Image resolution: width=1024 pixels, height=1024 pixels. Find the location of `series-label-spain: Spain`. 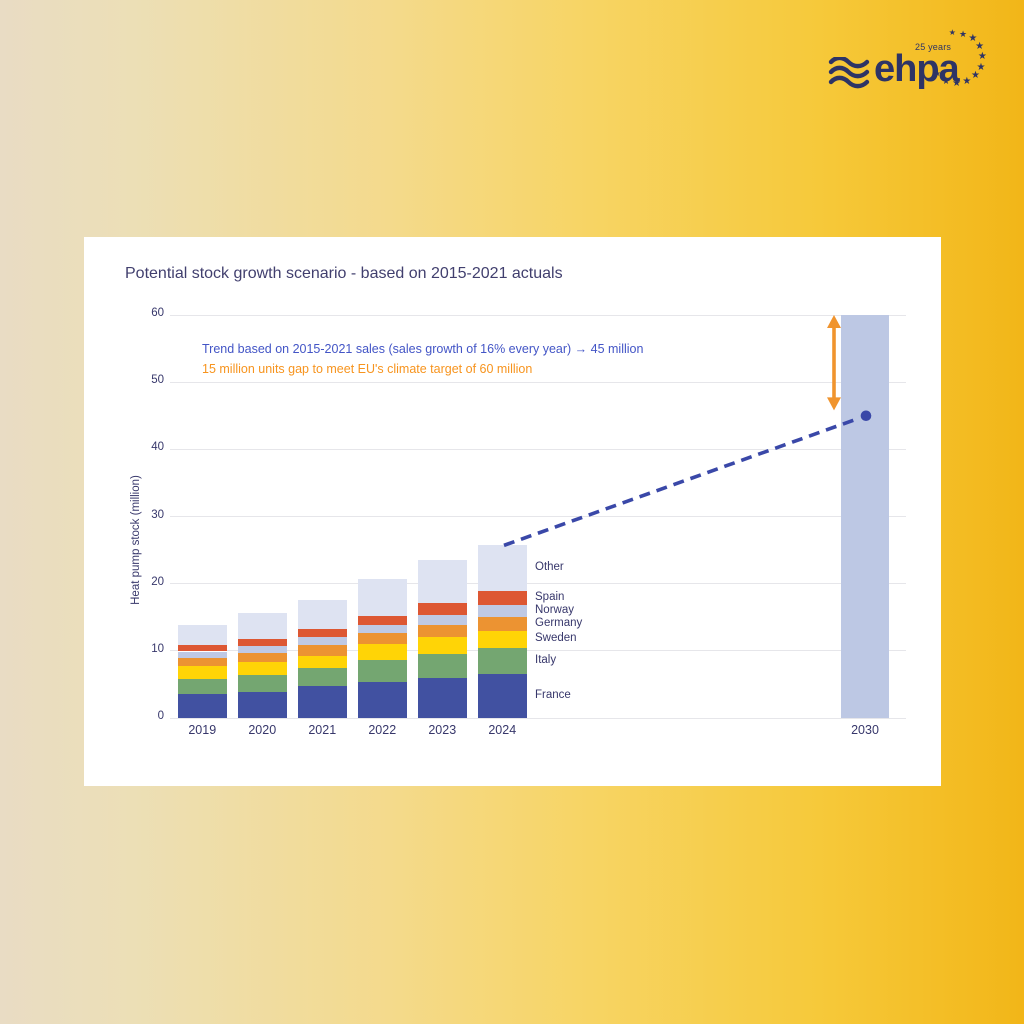

series-label-spain: Spain is located at coordinates (550, 597).